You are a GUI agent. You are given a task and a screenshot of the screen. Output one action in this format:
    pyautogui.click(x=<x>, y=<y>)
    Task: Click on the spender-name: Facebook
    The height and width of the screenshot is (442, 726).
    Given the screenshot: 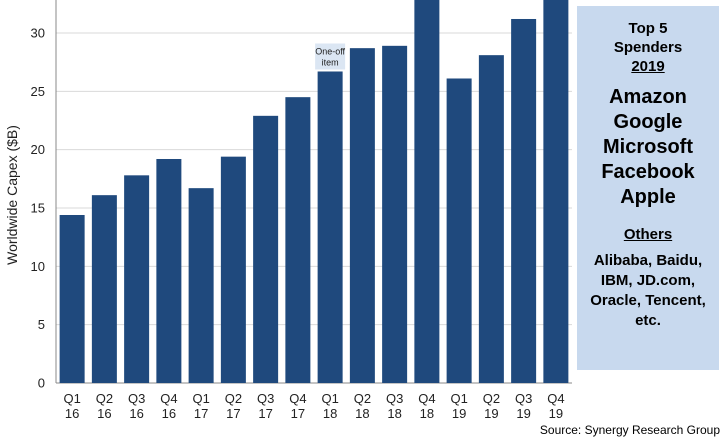 What is the action you would take?
    pyautogui.click(x=648, y=172)
    